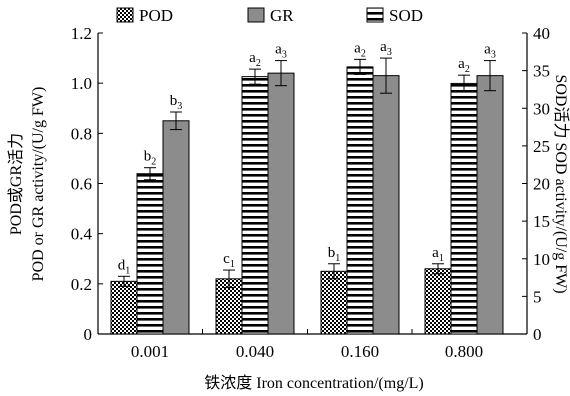 The image size is (570, 396). I want to click on y-right-tick-label: 5, so click(537, 296).